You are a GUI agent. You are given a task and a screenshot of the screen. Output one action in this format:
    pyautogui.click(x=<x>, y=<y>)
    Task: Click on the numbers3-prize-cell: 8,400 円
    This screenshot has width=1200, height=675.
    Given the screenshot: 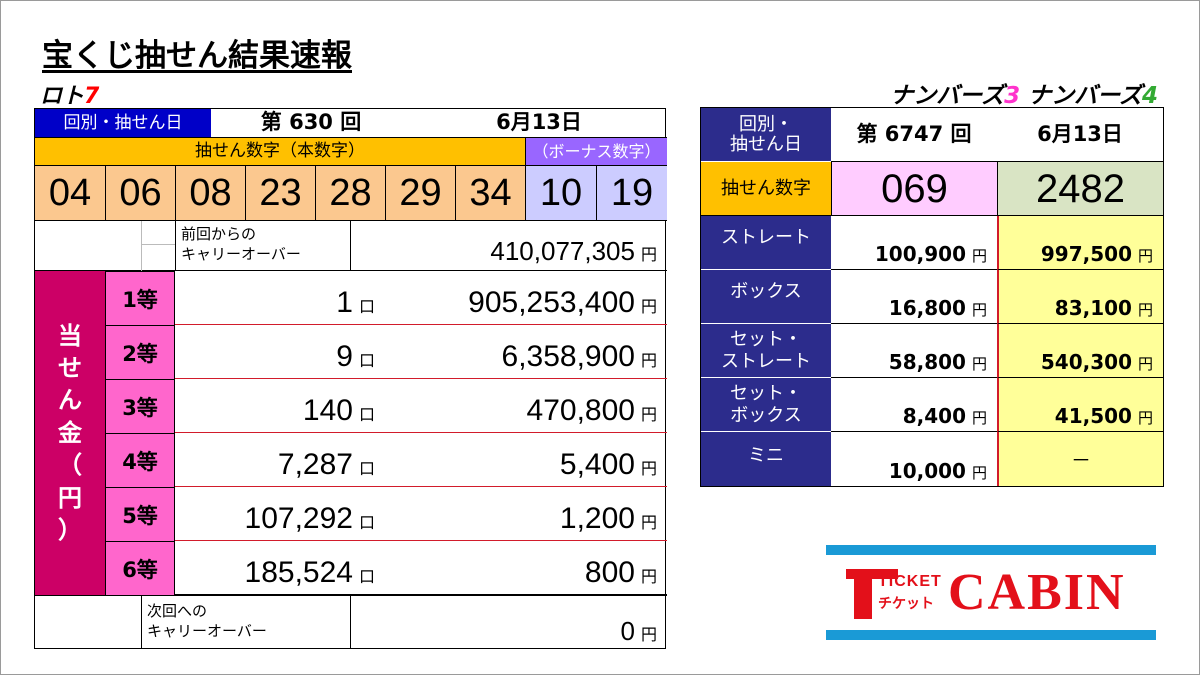 What is the action you would take?
    pyautogui.click(x=914, y=405)
    